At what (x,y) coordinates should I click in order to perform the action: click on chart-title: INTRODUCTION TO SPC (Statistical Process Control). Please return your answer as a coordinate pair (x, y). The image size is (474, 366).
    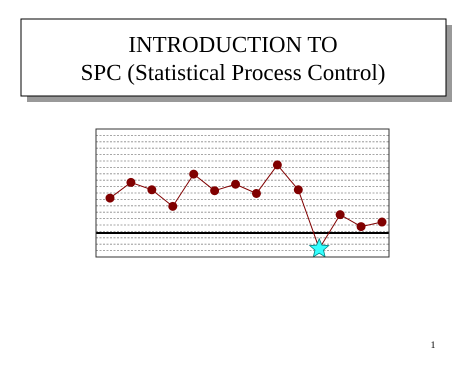
    Looking at the image, I should click on (233, 58).